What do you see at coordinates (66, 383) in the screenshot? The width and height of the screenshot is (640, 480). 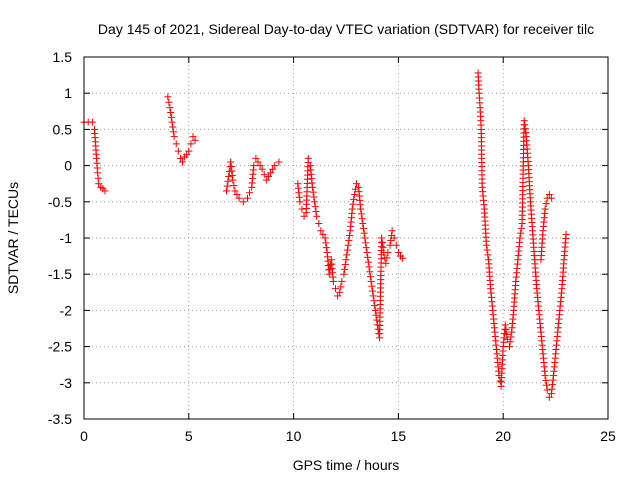 I see `y-tick-label: -3` at bounding box center [66, 383].